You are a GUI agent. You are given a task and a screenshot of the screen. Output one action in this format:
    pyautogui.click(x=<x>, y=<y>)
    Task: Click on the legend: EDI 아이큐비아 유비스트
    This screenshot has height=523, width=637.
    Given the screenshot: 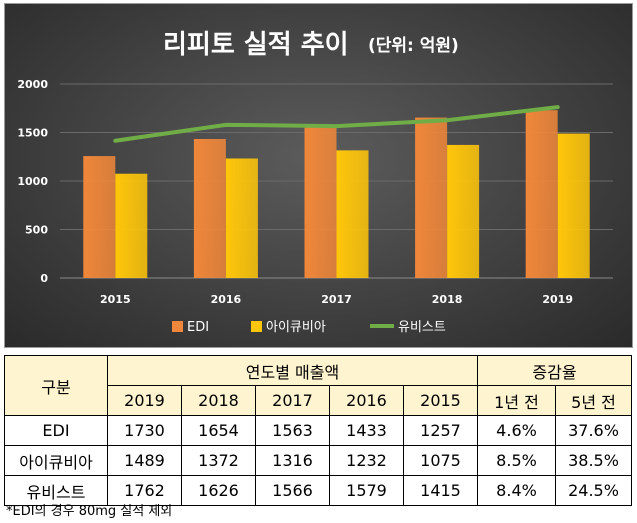 What is the action you would take?
    pyautogui.click(x=309, y=327)
    